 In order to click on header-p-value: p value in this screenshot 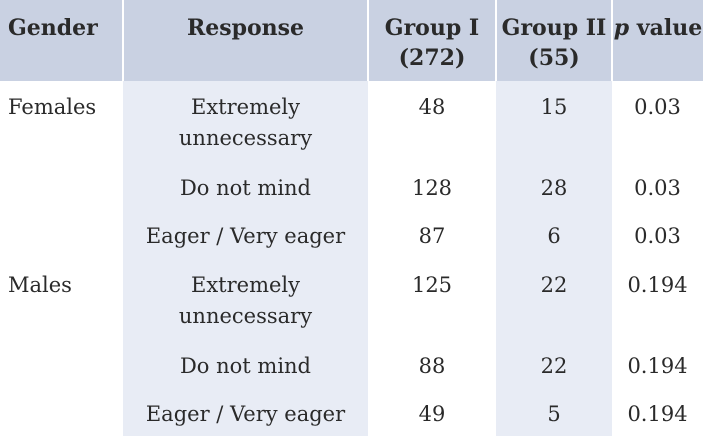, I will do `click(657, 40)`.